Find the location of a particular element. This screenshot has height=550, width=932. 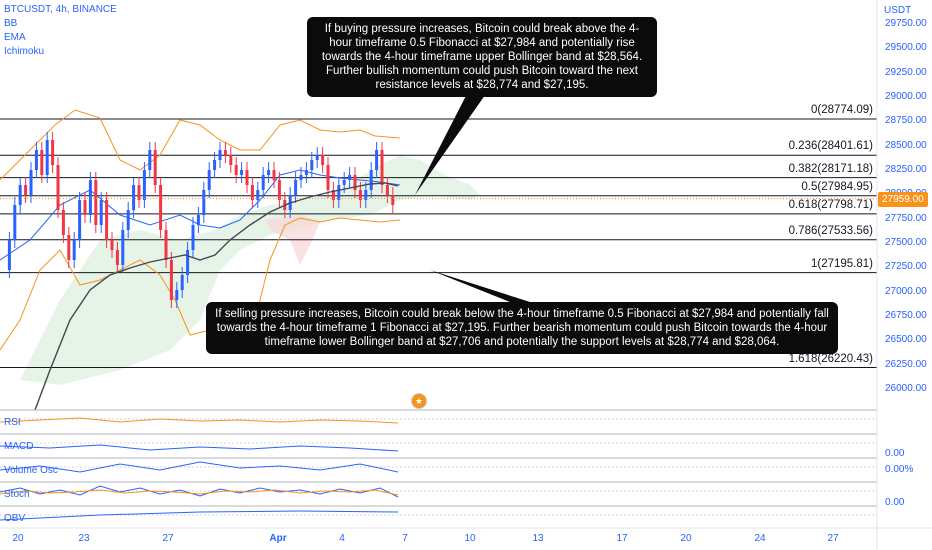

stoch-k-line is located at coordinates (199, 491).